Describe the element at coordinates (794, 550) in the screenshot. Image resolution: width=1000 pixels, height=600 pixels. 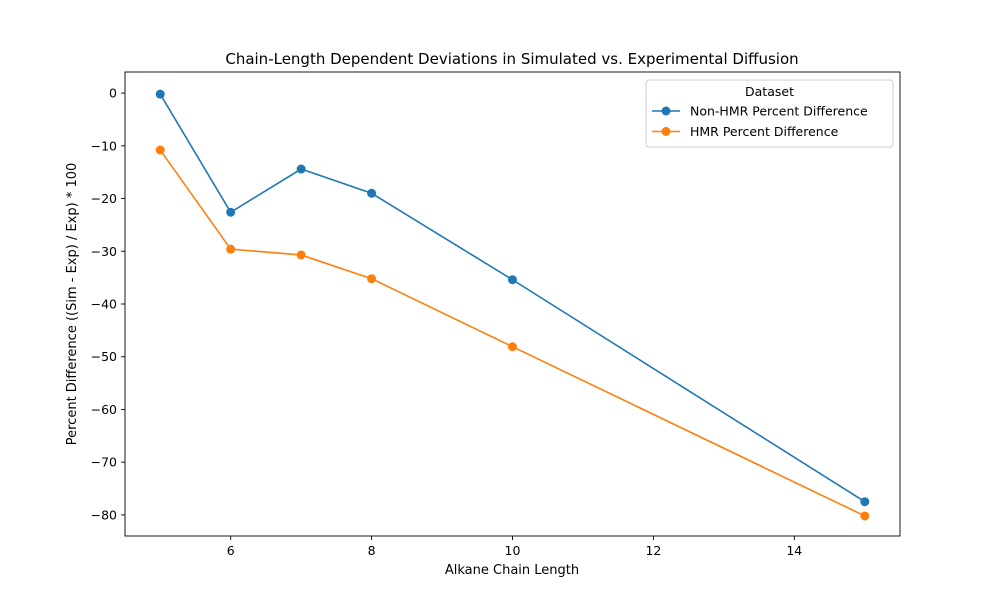
I see `x-tick-label: 14` at that location.